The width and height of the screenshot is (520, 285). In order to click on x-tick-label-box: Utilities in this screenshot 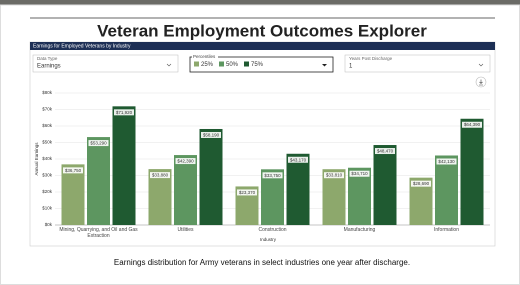, I will do `click(185, 230)`.